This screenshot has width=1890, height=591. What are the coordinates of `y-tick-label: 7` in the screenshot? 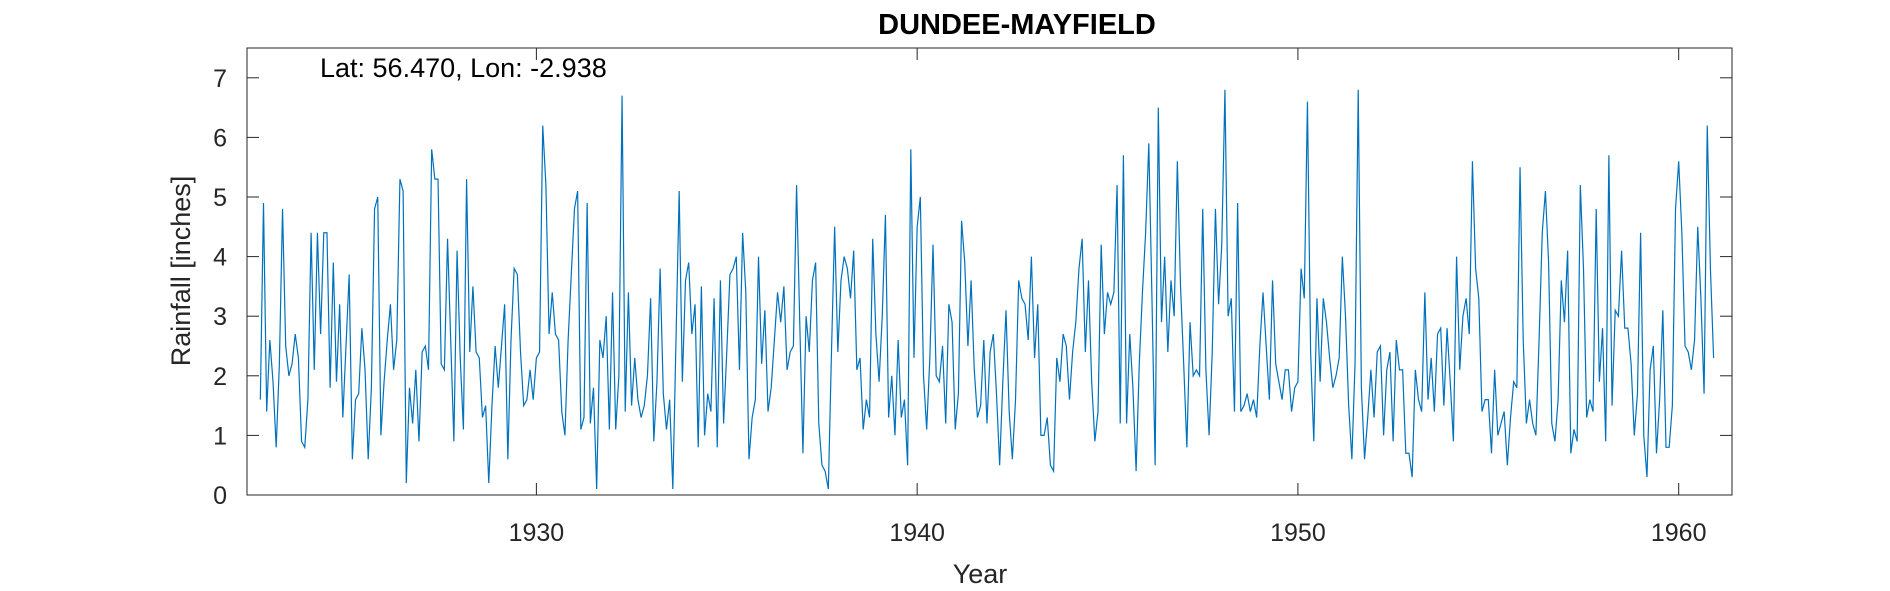 It's located at (220, 79).